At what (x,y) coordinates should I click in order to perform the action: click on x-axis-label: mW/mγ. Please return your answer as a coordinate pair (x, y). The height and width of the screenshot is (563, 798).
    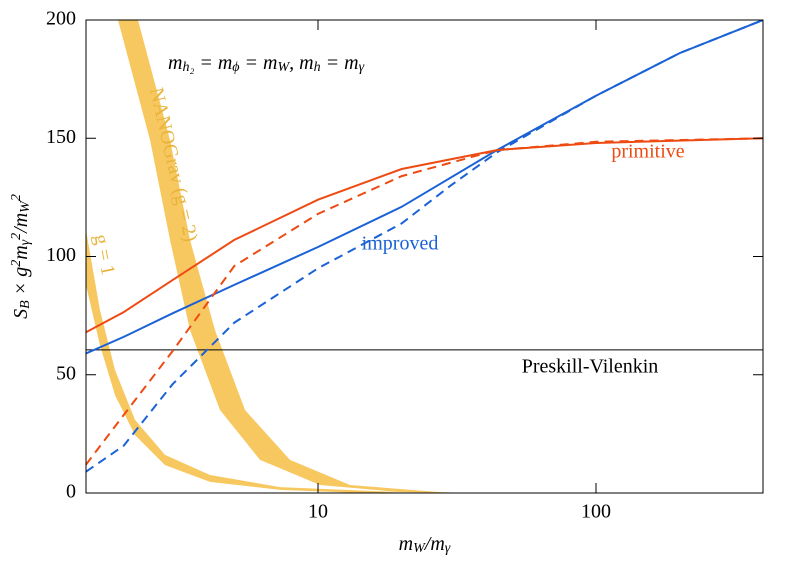
    Looking at the image, I should click on (425, 544).